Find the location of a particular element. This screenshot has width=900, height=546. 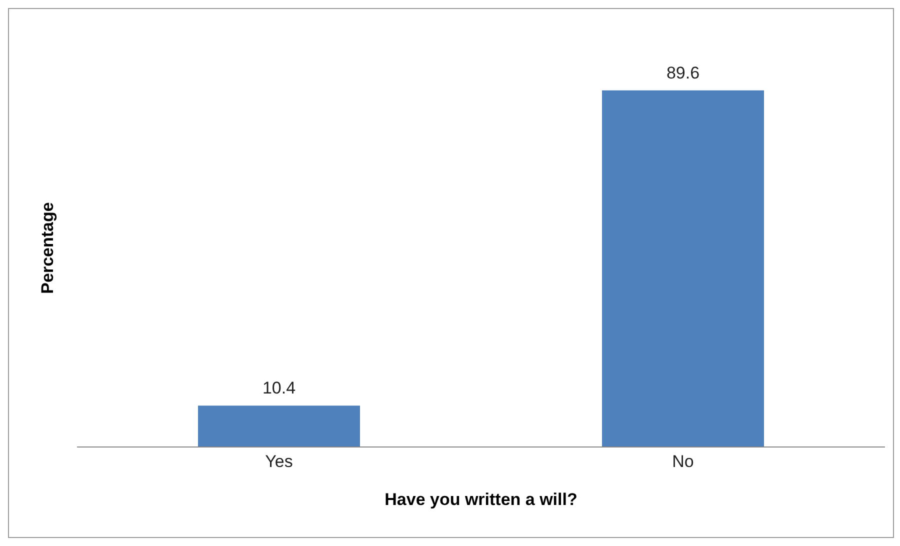

data-label: 10.4 is located at coordinates (279, 388).